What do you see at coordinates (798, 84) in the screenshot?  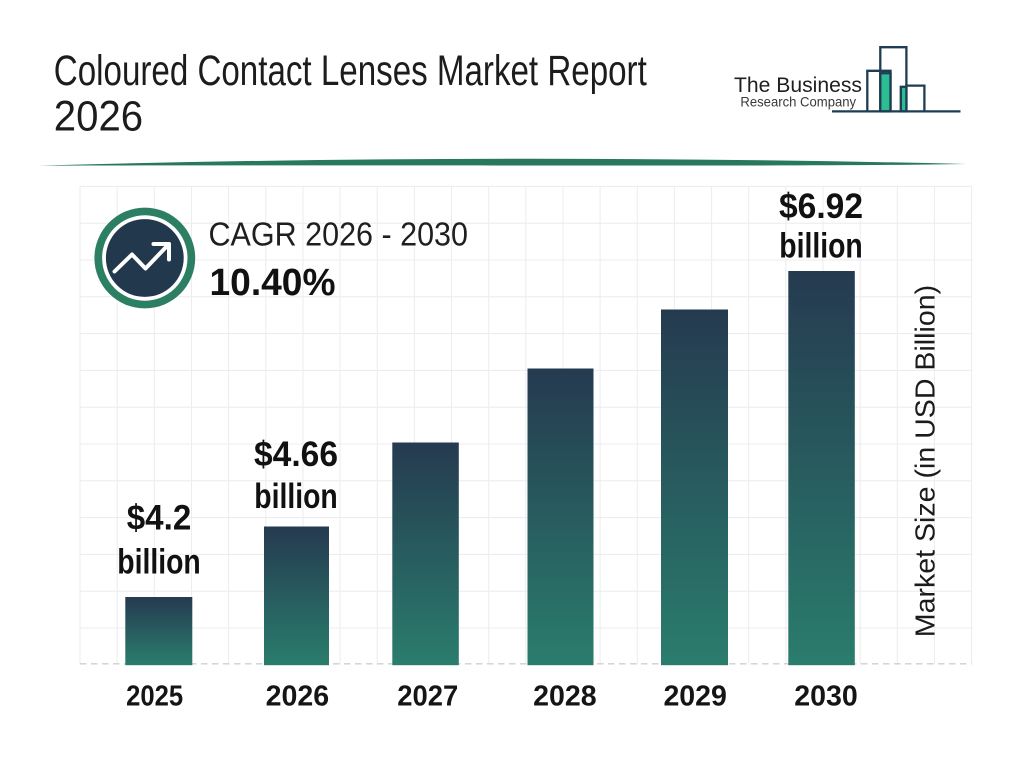 I see `svg-text: The Business` at bounding box center [798, 84].